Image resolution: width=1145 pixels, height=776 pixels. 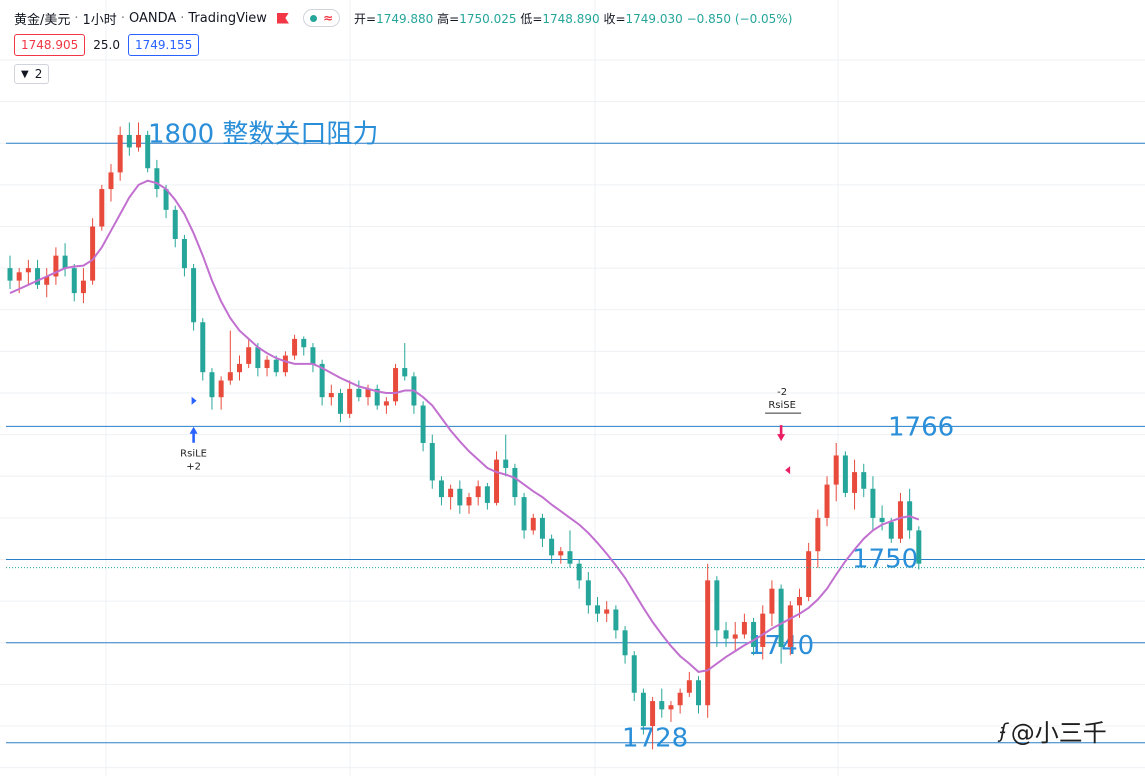 I want to click on spread-value: 25.0, so click(x=106, y=45).